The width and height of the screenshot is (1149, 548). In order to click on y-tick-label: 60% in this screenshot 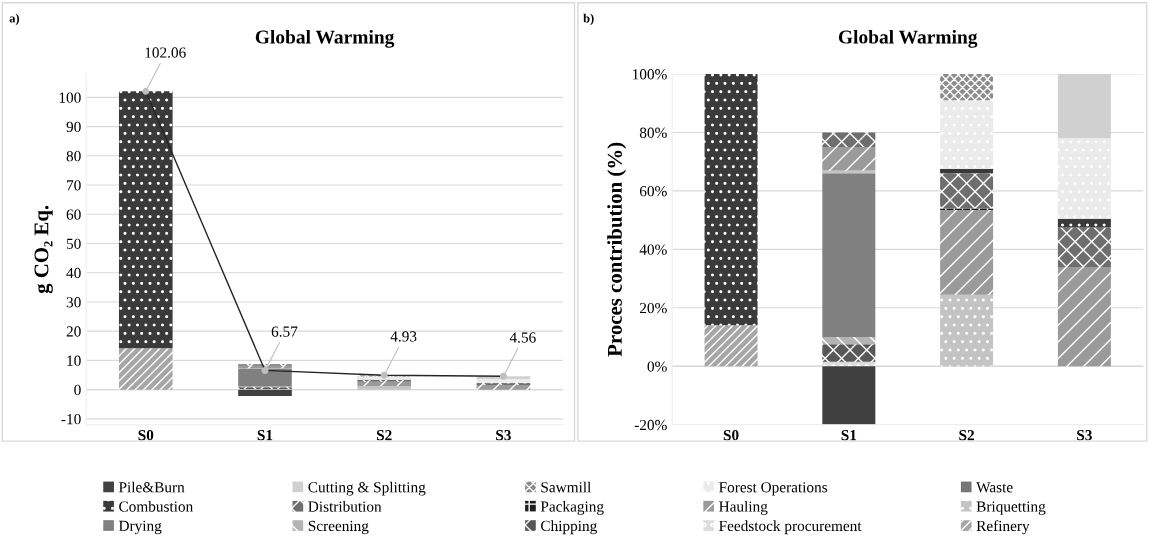, I will do `click(653, 191)`.